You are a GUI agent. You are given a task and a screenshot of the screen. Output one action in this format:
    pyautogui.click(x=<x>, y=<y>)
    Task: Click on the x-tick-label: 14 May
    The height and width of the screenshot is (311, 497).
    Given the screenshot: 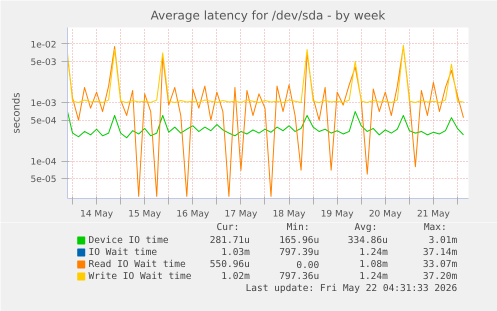 What is the action you would take?
    pyautogui.click(x=97, y=215)
    